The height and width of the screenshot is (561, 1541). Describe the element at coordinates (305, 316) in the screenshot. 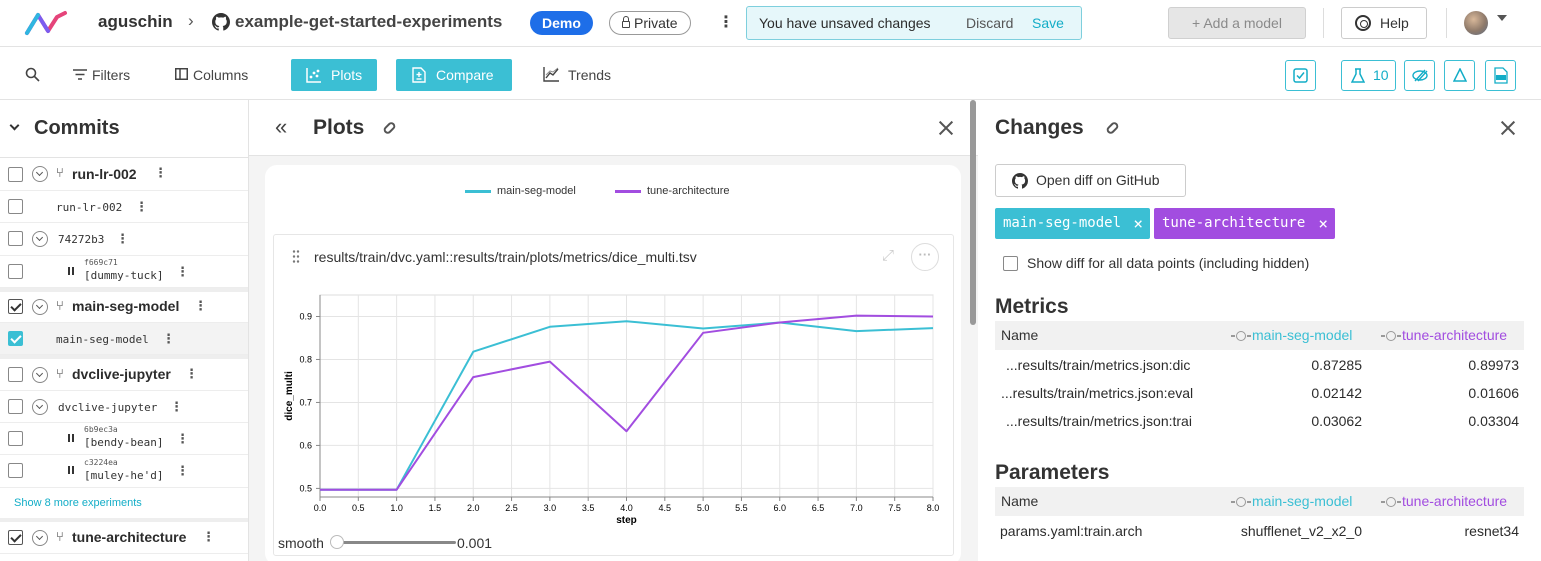

I see `y-tick-label: 0.9` at that location.